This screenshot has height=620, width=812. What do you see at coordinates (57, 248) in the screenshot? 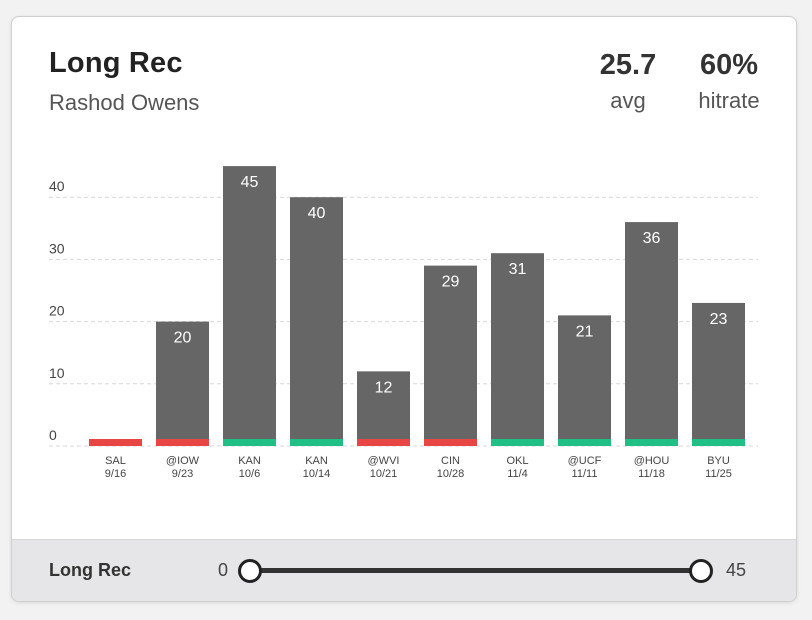
I see `y-tick-label: 30` at bounding box center [57, 248].